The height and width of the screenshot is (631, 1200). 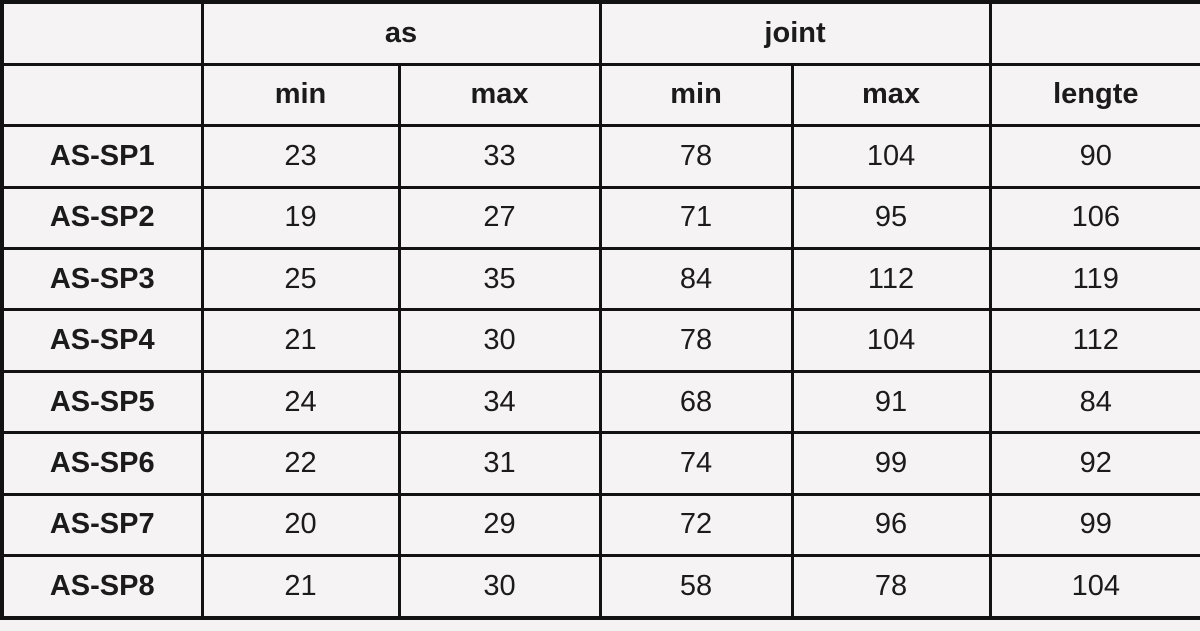 I want to click on cell-as-min: 19, so click(x=300, y=218).